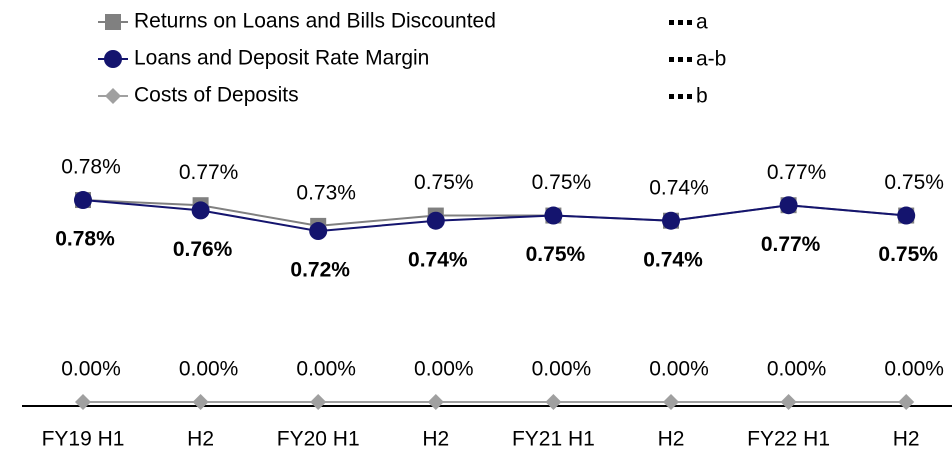 This screenshot has width=952, height=450. Describe the element at coordinates (711, 59) in the screenshot. I see `legend-tag: a-b` at that location.